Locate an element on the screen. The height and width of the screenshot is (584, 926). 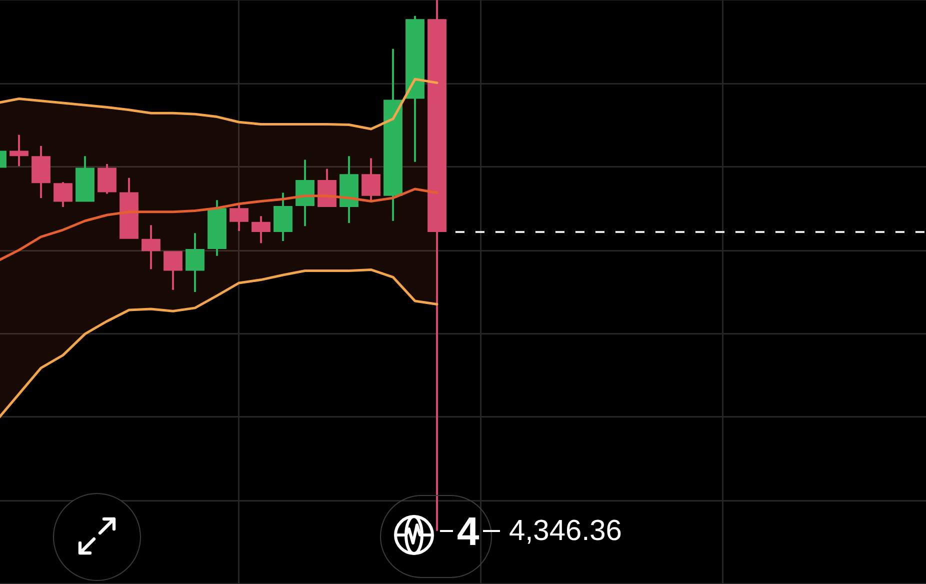
annotation: 4 is located at coordinates (468, 532).